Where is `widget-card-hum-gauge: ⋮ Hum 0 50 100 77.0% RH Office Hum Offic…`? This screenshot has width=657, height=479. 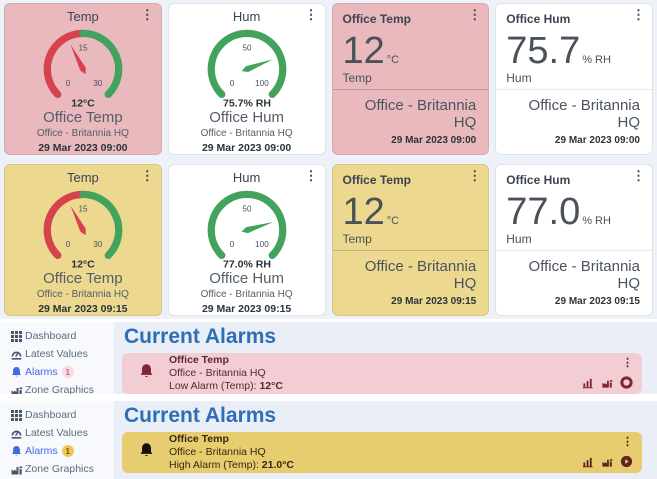 widget-card-hum-gauge: ⋮ Hum 0 50 100 77.0% RH Office Hum Offic… is located at coordinates (246, 240).